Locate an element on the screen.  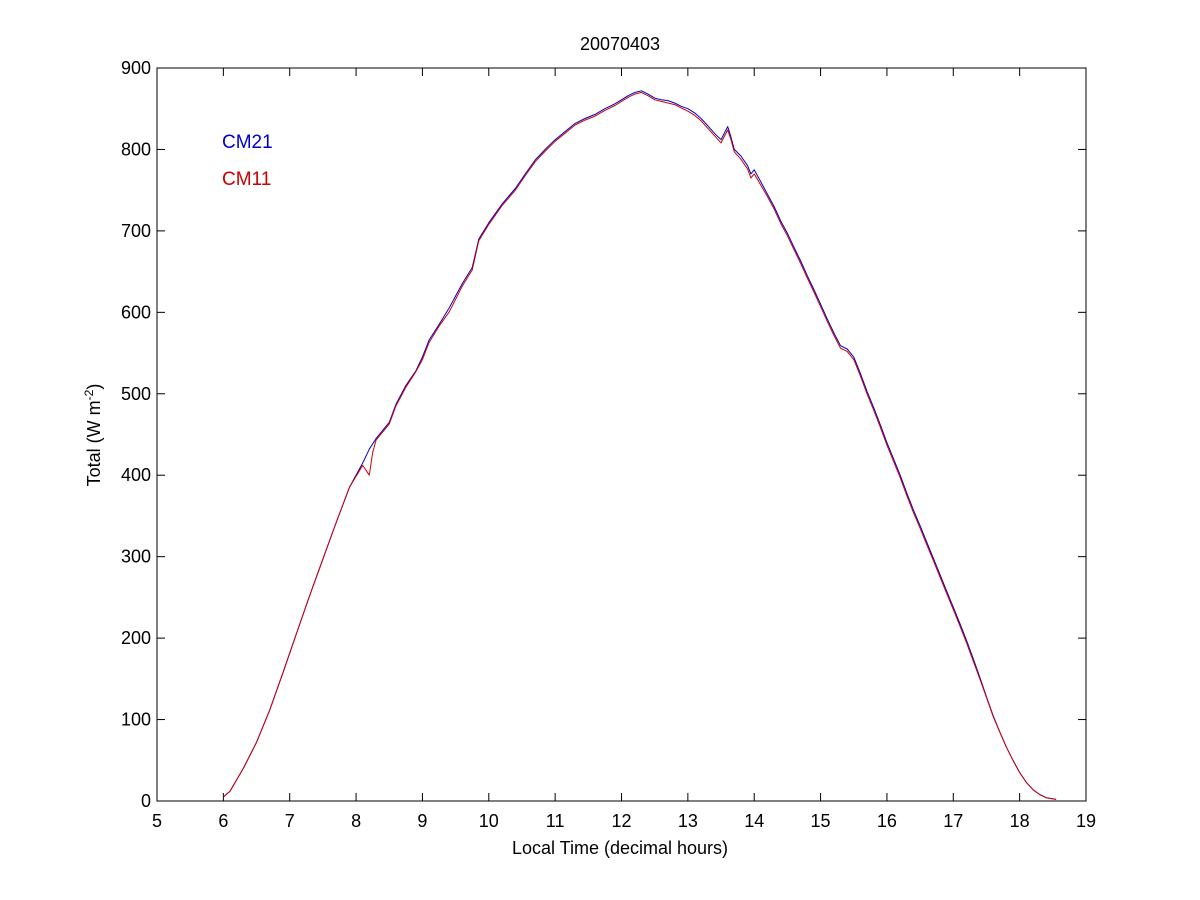
x-tick-label: 19 is located at coordinates (1086, 821).